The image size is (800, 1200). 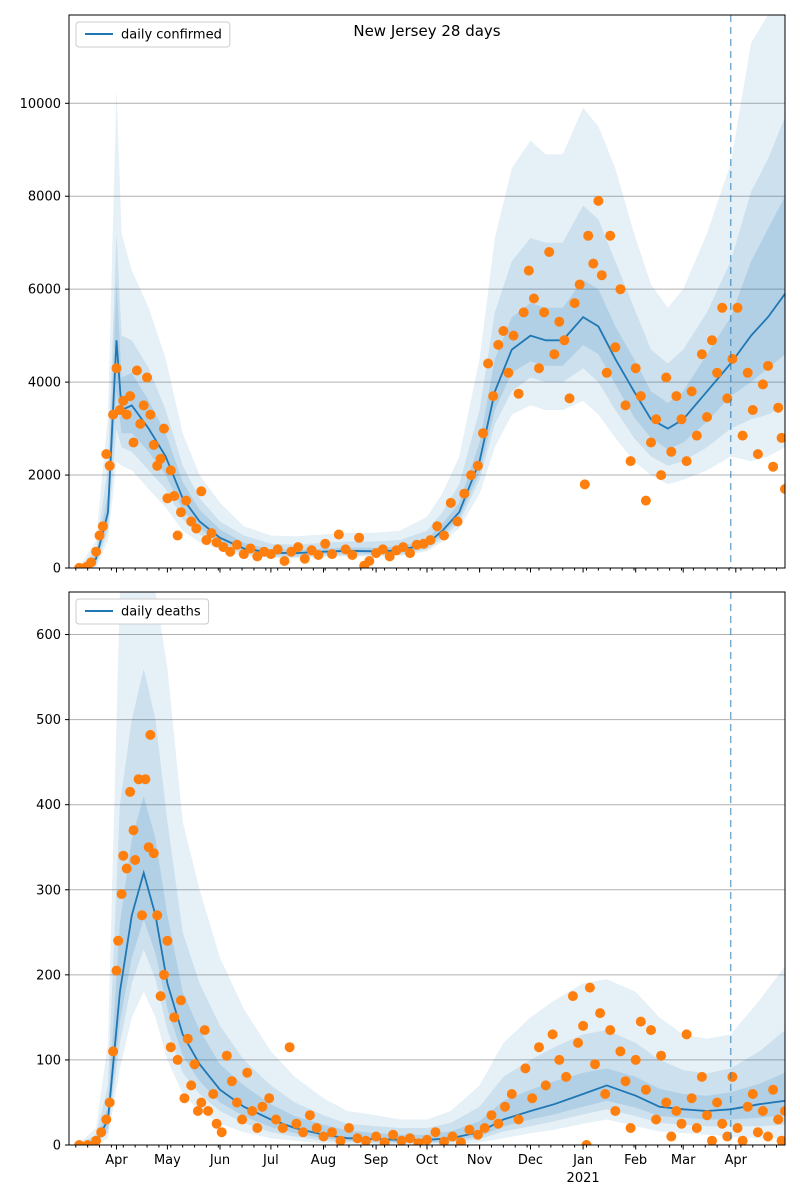 I want to click on x-tick-label: May, so click(x=167, y=1160).